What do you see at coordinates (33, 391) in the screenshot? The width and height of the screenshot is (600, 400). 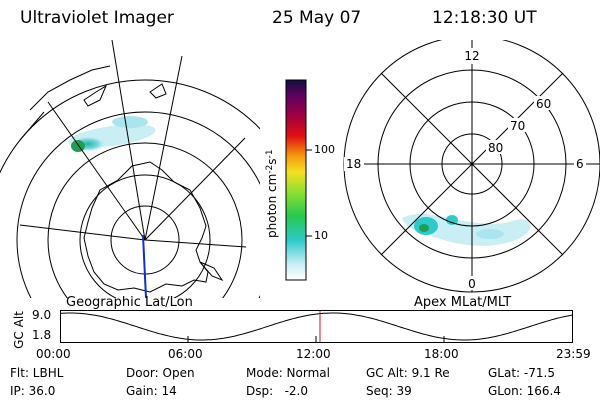 I see `ip-info: IP: 36.0` at bounding box center [33, 391].